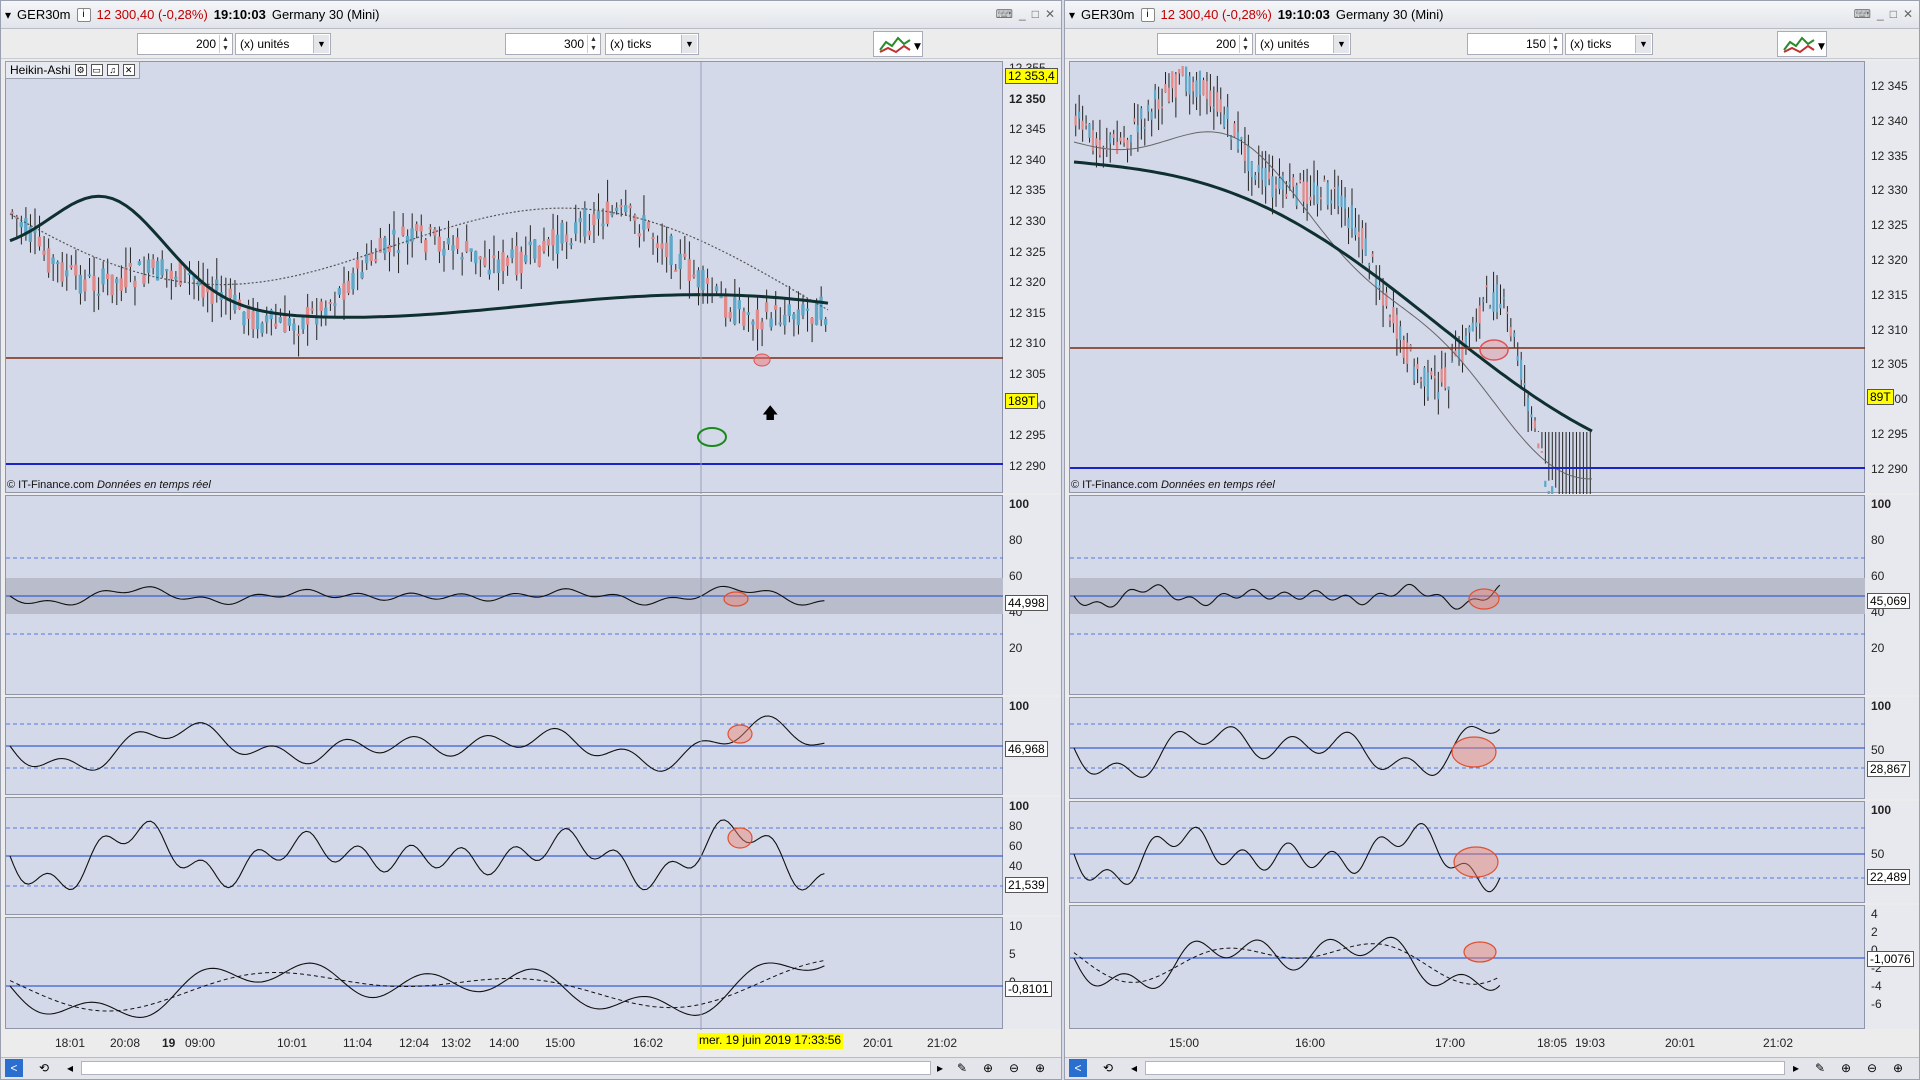  Describe the element at coordinates (1465, 1068) in the screenshot. I see `right-scrollbar` at that location.